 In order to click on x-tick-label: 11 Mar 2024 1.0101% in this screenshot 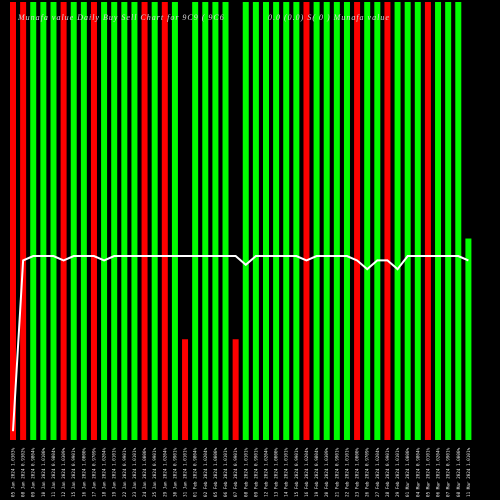, I will do `click(469, 472)`.